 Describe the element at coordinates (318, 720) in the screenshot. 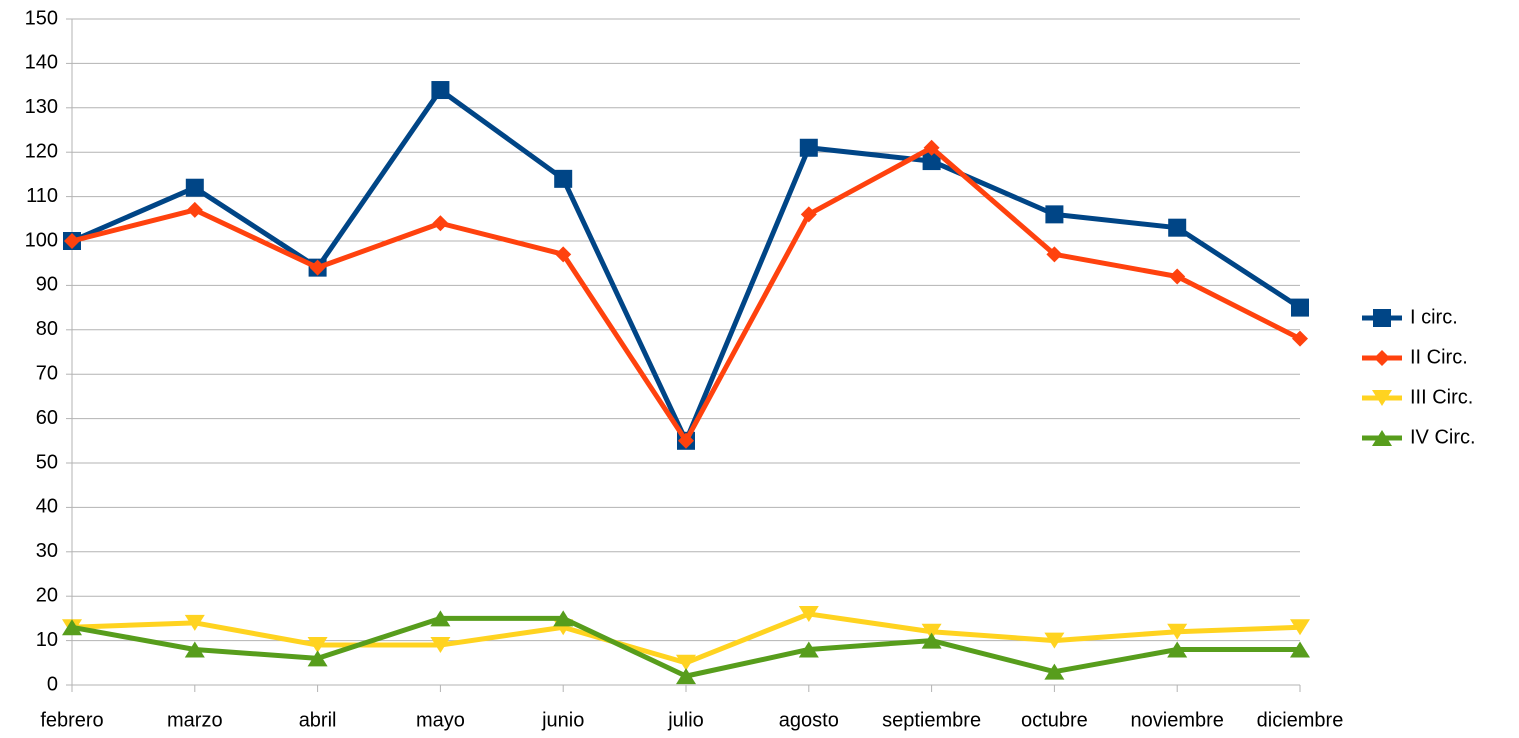

I see `x-tick-label: abril` at that location.